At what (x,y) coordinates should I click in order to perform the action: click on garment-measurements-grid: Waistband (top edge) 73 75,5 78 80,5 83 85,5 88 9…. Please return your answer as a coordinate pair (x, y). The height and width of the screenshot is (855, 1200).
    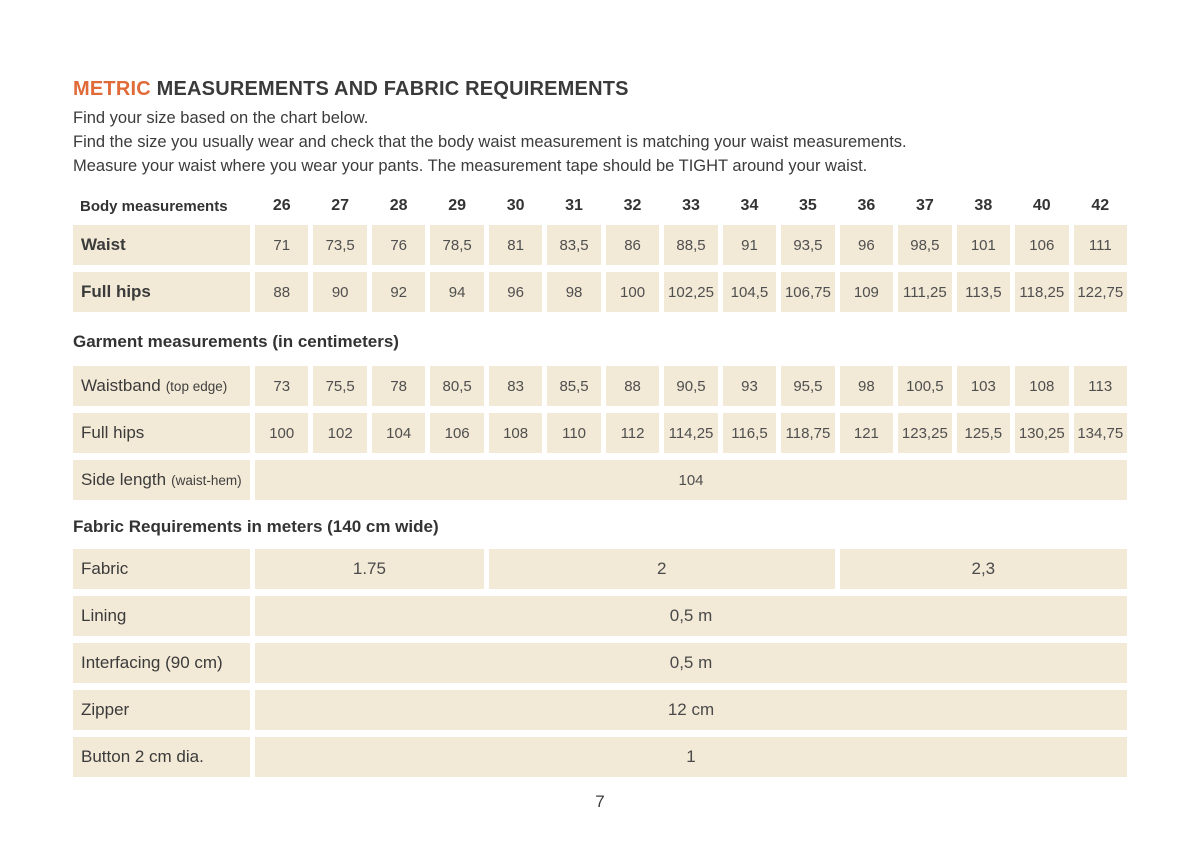
    Looking at the image, I should click on (600, 433).